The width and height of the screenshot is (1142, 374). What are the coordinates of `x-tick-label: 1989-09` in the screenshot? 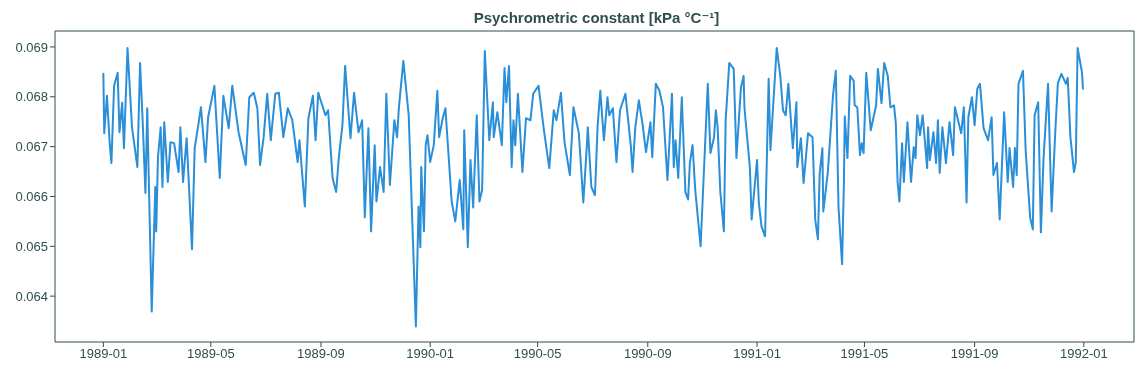 It's located at (321, 354).